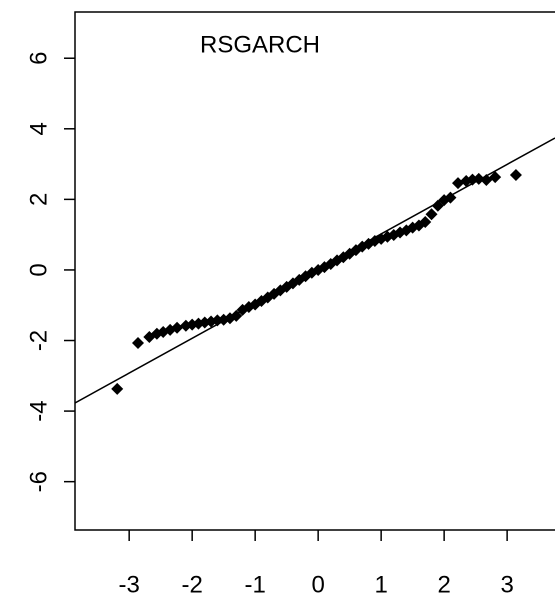 This screenshot has height=608, width=555. Describe the element at coordinates (38, 128) in the screenshot. I see `y-tick-label: 4` at that location.